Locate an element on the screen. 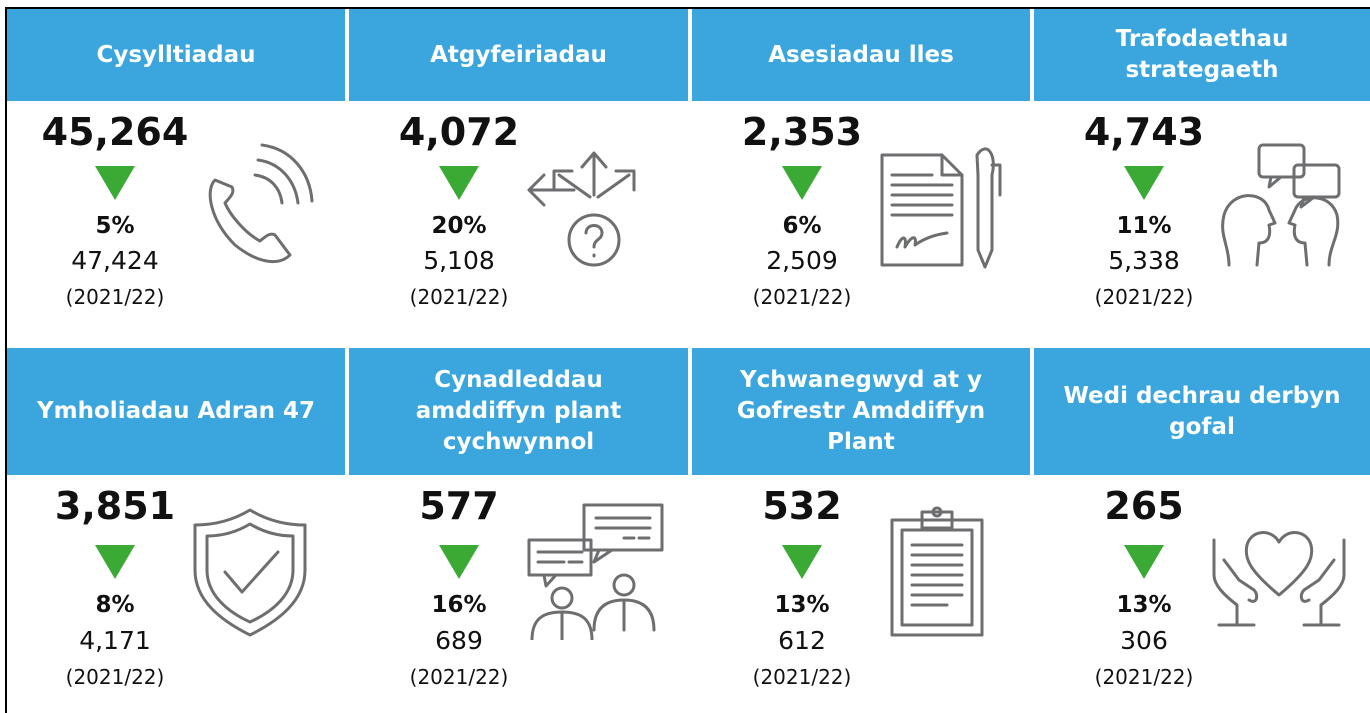 This screenshot has width=1370, height=713. tile-header: Atgyfeiriadau is located at coordinates (518, 55).